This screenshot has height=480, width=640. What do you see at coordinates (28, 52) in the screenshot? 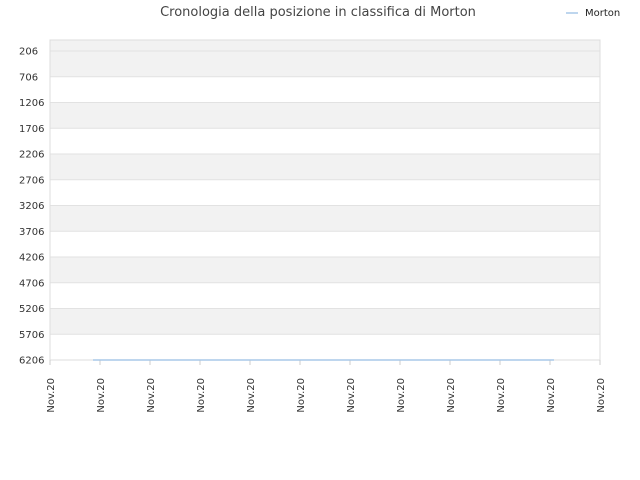
I see `y-tick-label: 206` at bounding box center [28, 52].